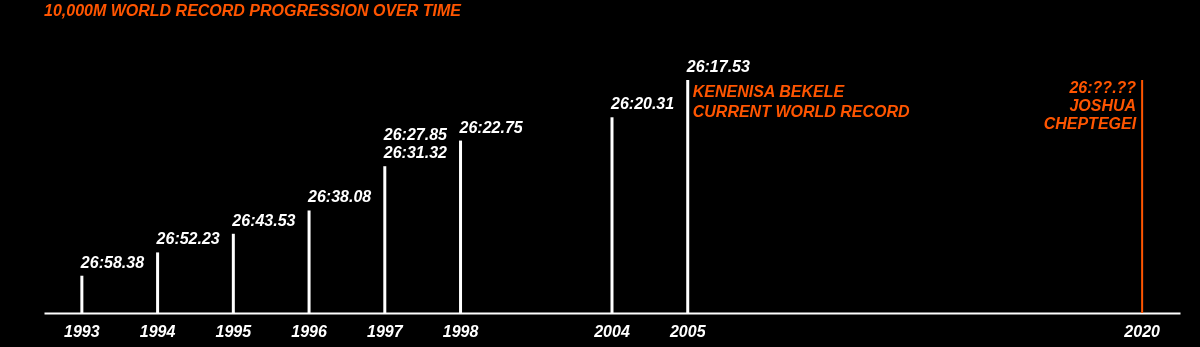 Image resolution: width=1200 pixels, height=347 pixels. I want to click on annotation: 26:27.85, so click(415, 135).